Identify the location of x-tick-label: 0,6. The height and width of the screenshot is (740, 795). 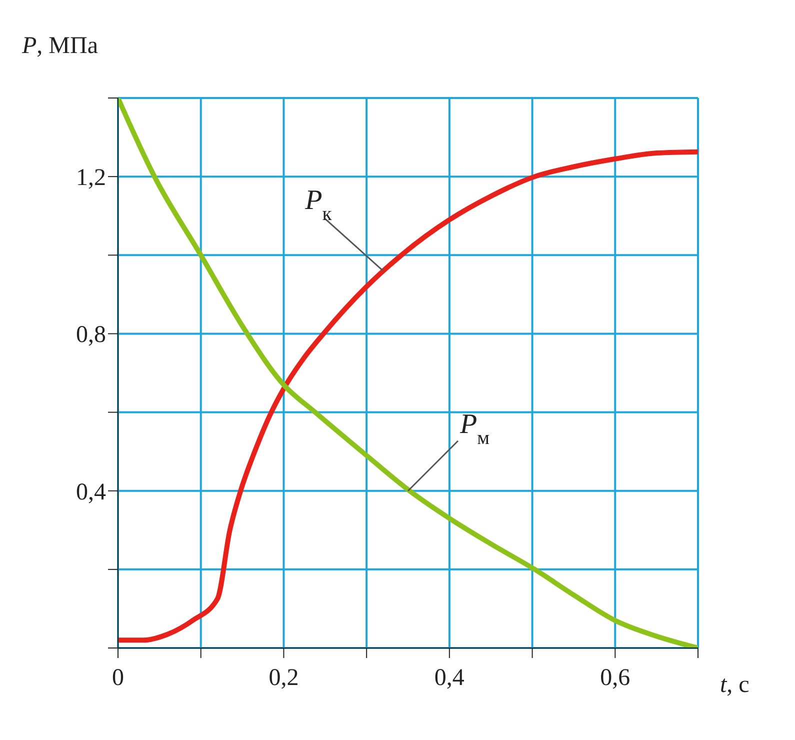
(615, 678).